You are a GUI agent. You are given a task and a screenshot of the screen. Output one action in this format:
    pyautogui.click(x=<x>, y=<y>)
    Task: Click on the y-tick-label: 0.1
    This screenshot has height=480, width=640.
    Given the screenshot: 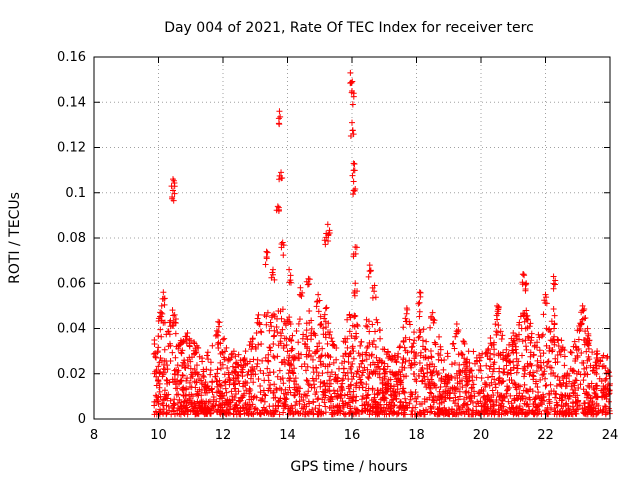 What is the action you would take?
    pyautogui.click(x=75, y=193)
    